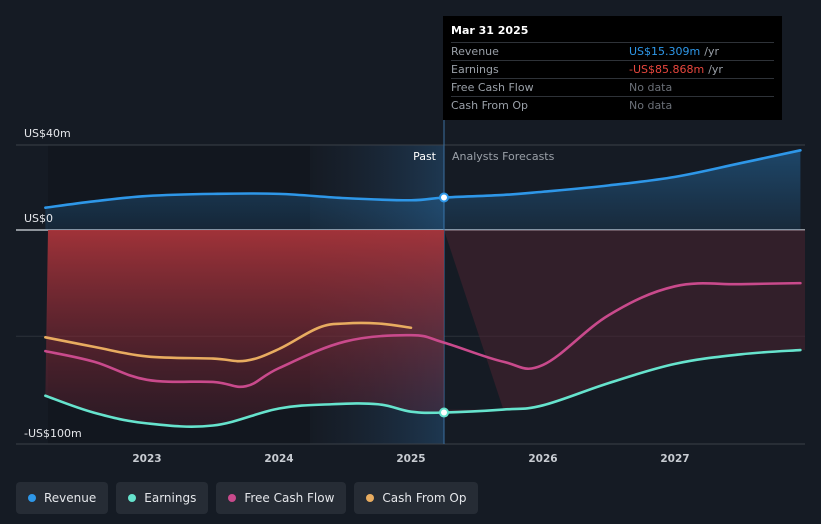 The image size is (821, 524). Describe the element at coordinates (423, 179) in the screenshot. I see `revenue-line` at that location.